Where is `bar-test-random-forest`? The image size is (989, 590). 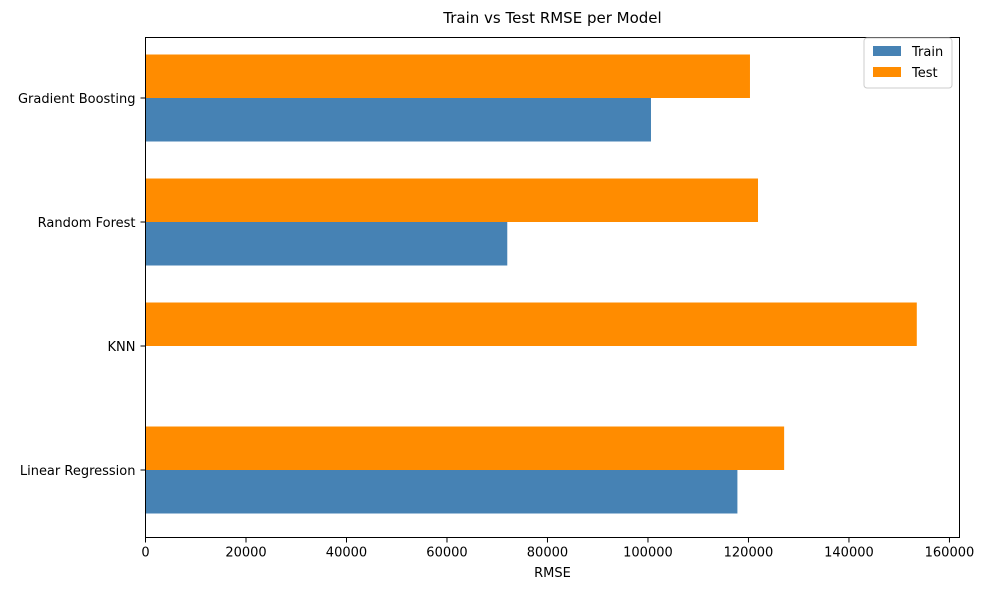 bar-test-random-forest is located at coordinates (452, 200).